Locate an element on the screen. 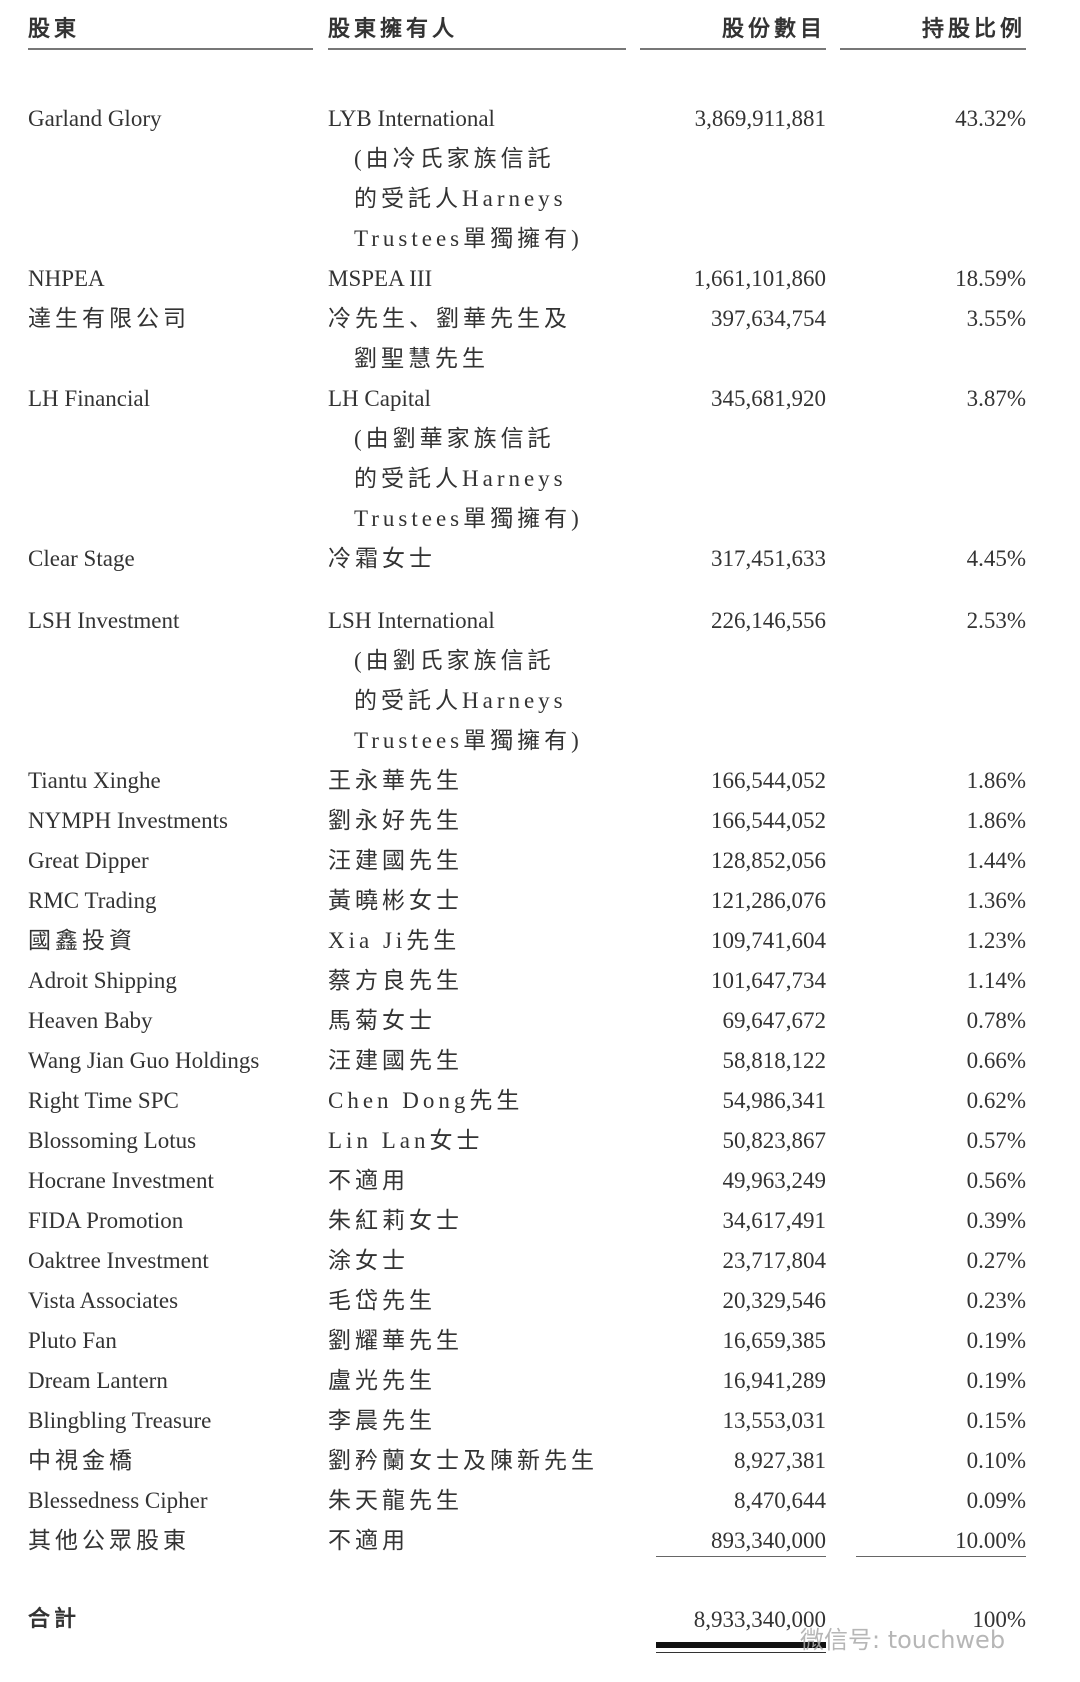 Image resolution: width=1080 pixels, height=1682 pixels. share-percentage: 1.14% is located at coordinates (996, 980).